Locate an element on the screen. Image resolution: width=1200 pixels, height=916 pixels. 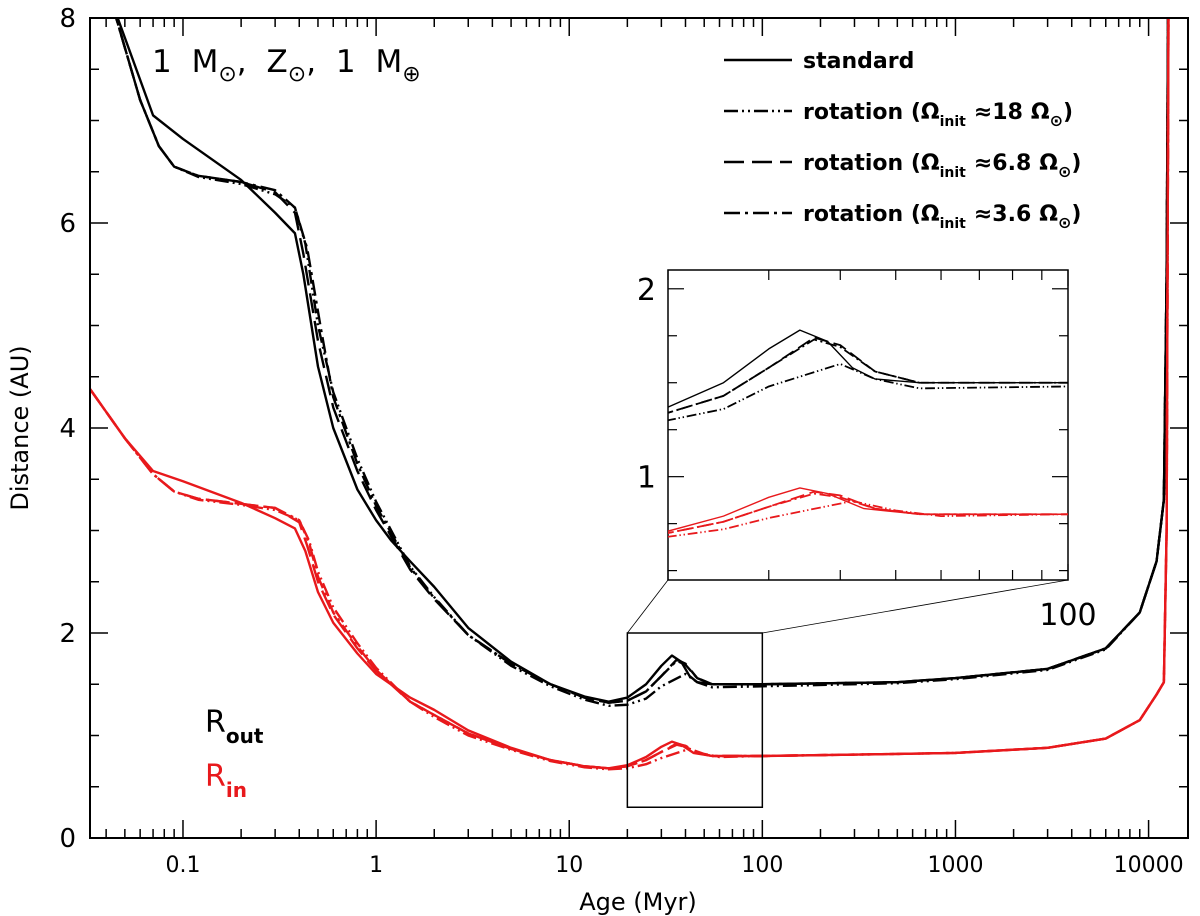
x-tick-label: 10 is located at coordinates (569, 865).